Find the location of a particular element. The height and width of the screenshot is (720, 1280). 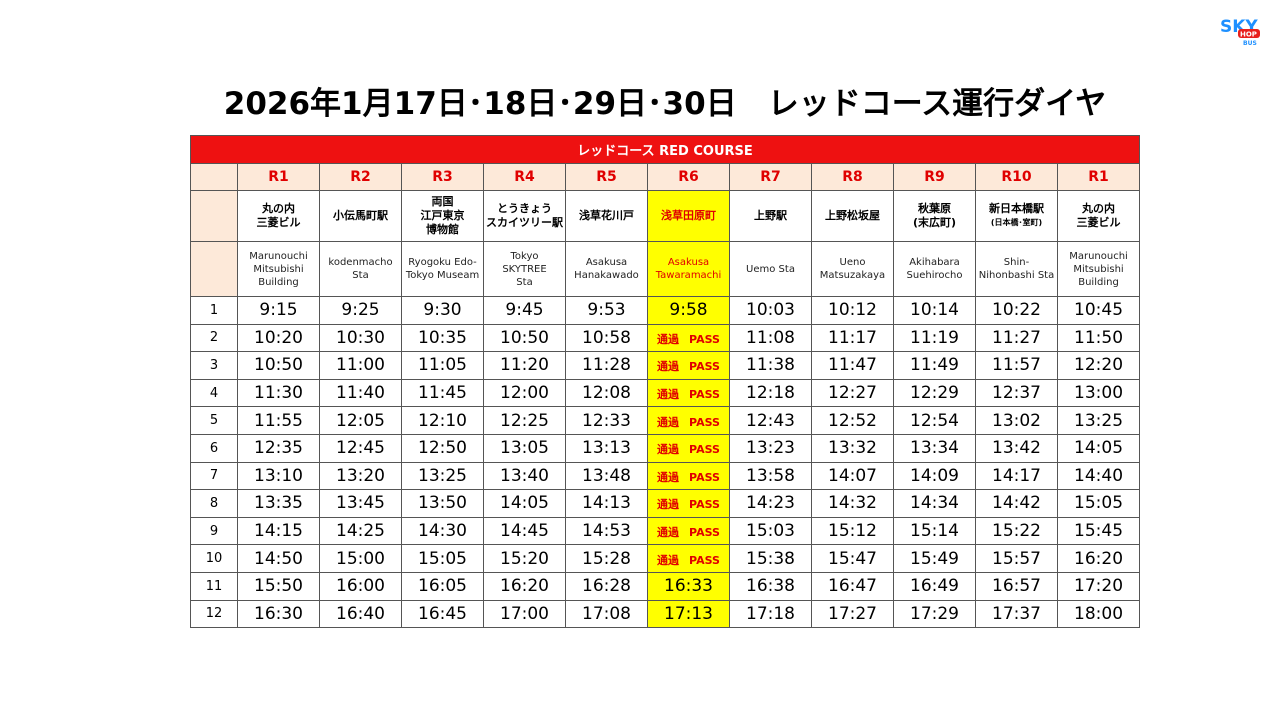

trip-number: 2 is located at coordinates (214, 338).